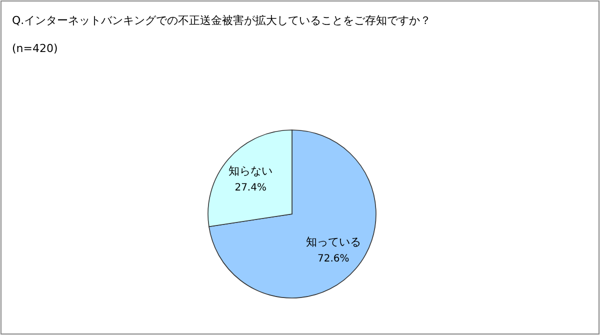 The image size is (600, 335). Describe the element at coordinates (222, 20) in the screenshot. I see `chart-title: Q.インターネットバンキングでの不正送金被害が拡大していることをご存知ですか？` at that location.